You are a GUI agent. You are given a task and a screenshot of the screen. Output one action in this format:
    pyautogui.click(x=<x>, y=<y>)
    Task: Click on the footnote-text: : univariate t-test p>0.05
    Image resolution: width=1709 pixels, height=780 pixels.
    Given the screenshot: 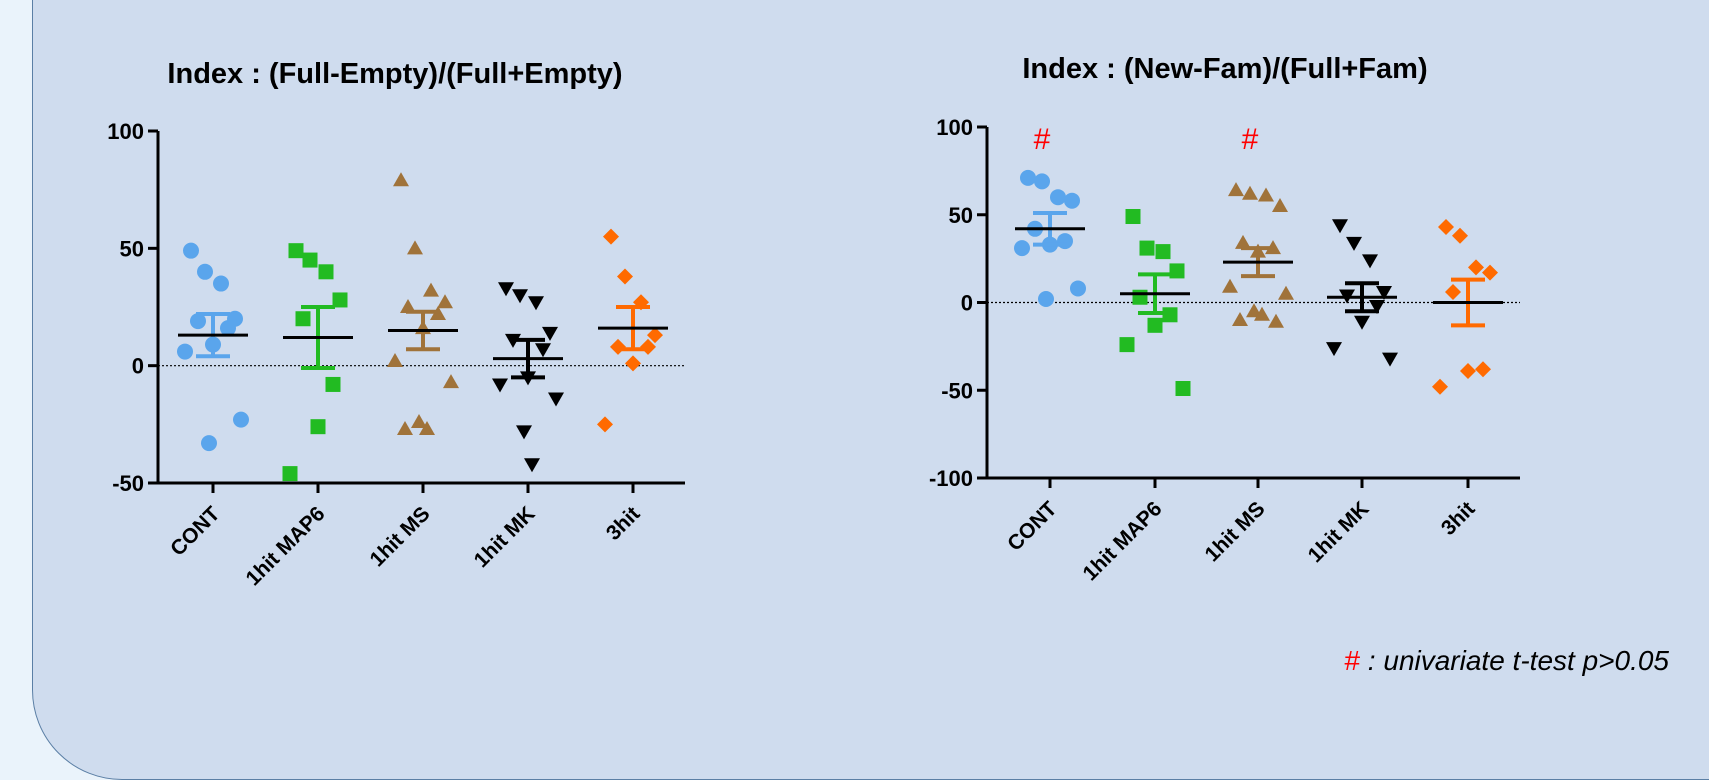 What is the action you would take?
    pyautogui.click(x=1514, y=660)
    